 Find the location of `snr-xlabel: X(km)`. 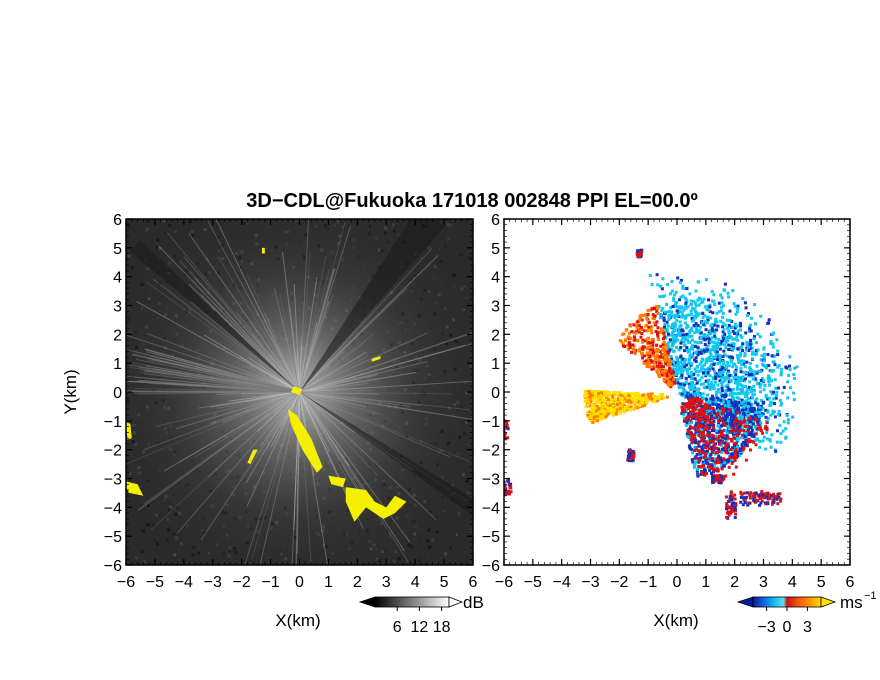

snr-xlabel: X(km) is located at coordinates (297, 620).